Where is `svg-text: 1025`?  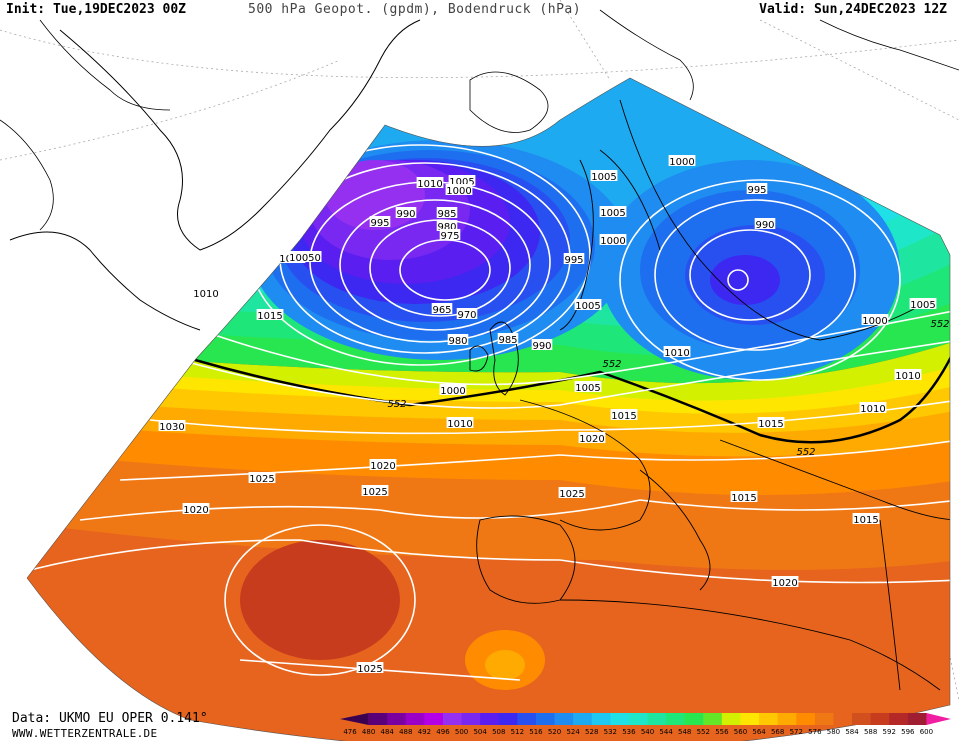 svg-text: 1025 is located at coordinates (261, 479).